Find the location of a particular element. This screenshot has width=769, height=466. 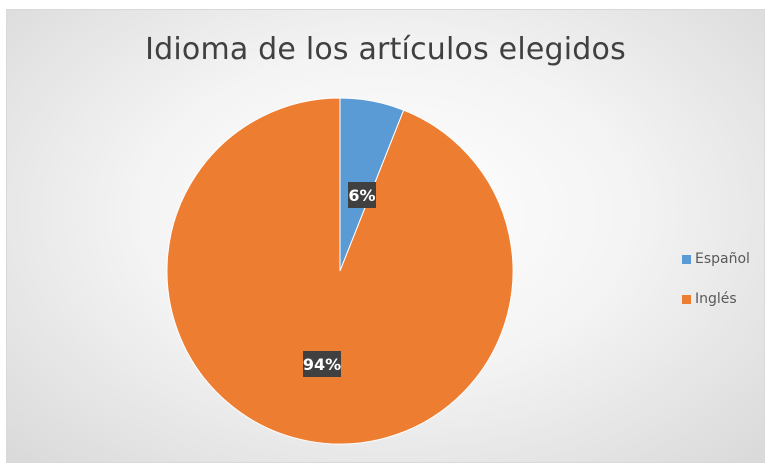

legend: Español Inglés is located at coordinates (716, 288).